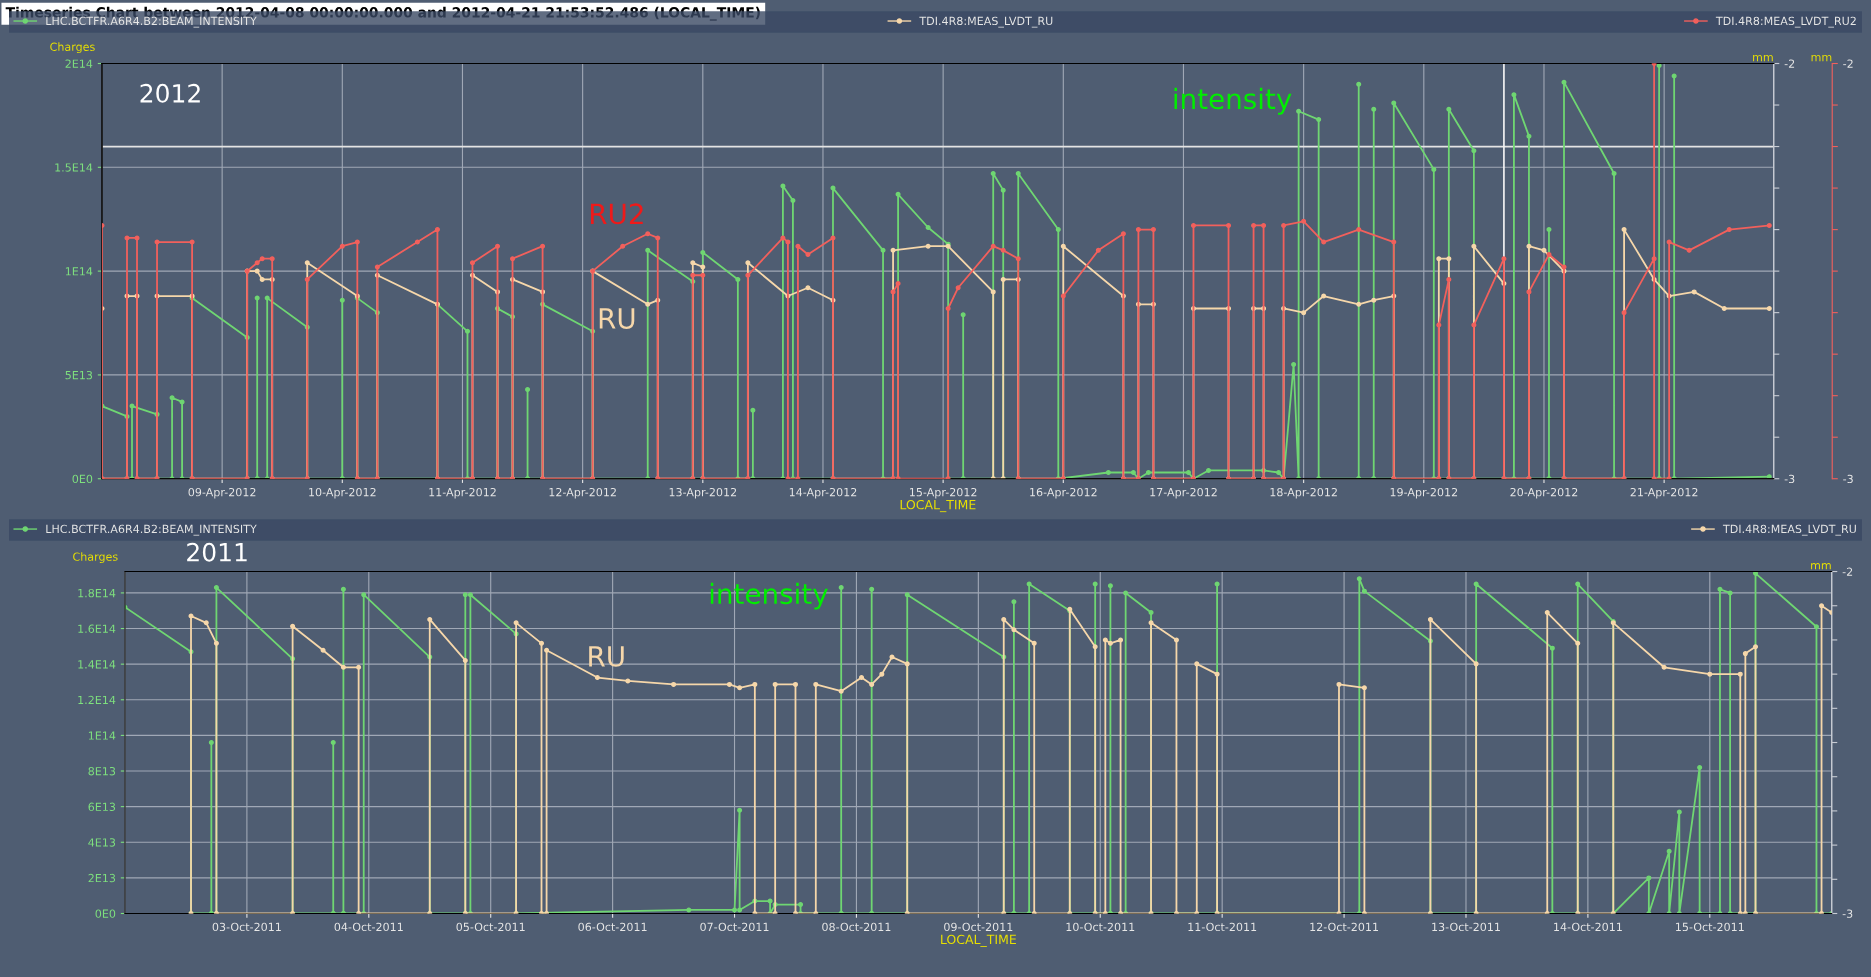  I want to click on y-tick-label: 8E13, so click(102, 771).